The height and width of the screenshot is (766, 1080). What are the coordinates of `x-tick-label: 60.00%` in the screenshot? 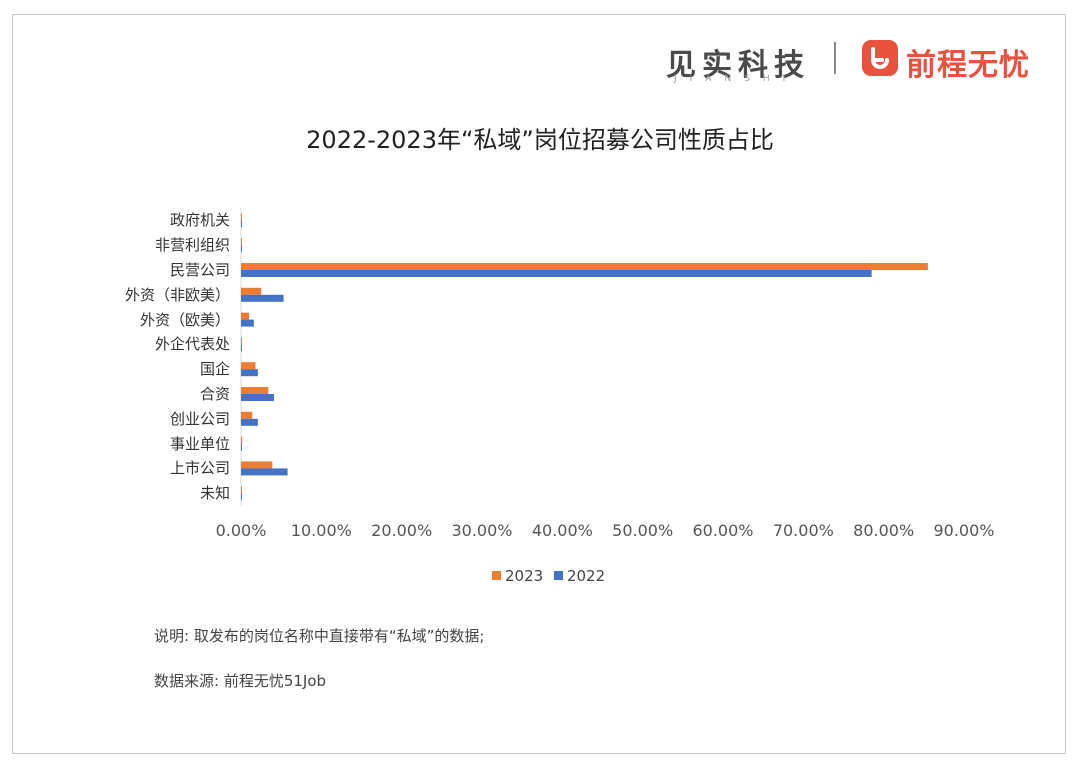 It's located at (723, 530).